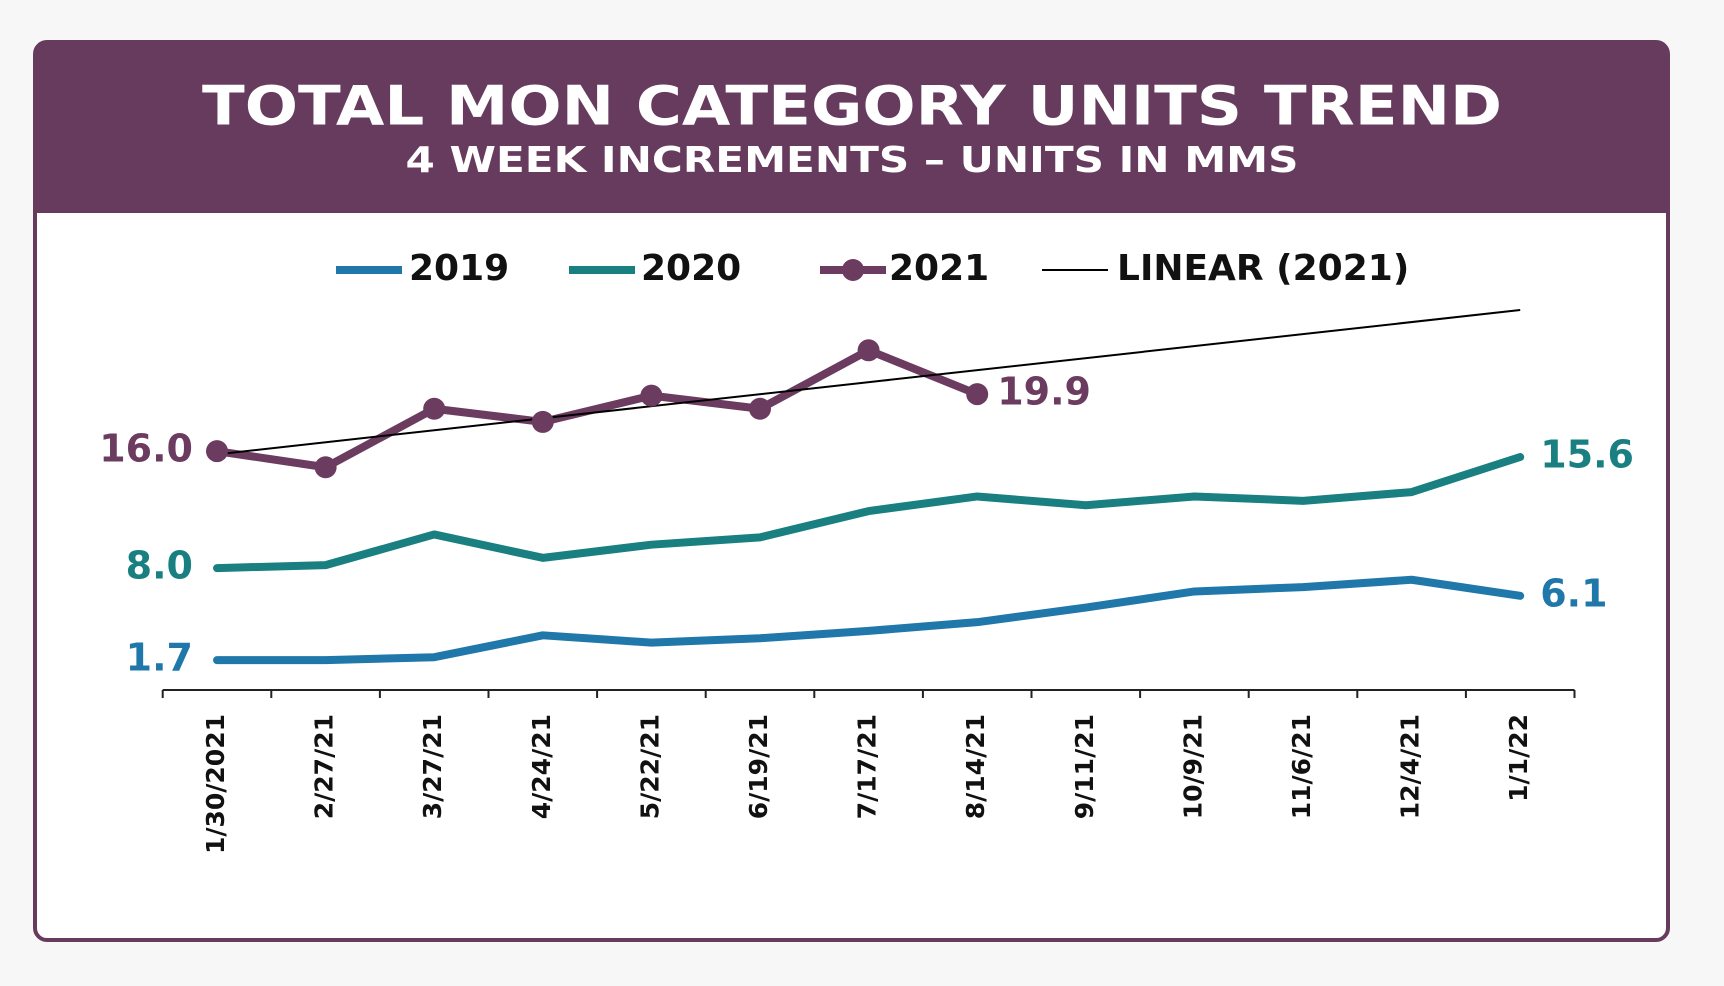  What do you see at coordinates (1084, 766) in the screenshot?
I see `x-tick-label: 9/11/21` at bounding box center [1084, 766].